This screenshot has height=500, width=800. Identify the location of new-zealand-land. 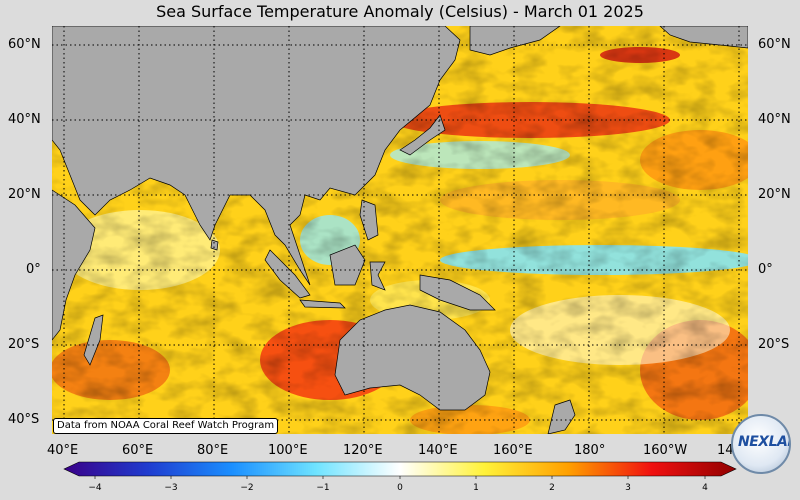
(561, 416).